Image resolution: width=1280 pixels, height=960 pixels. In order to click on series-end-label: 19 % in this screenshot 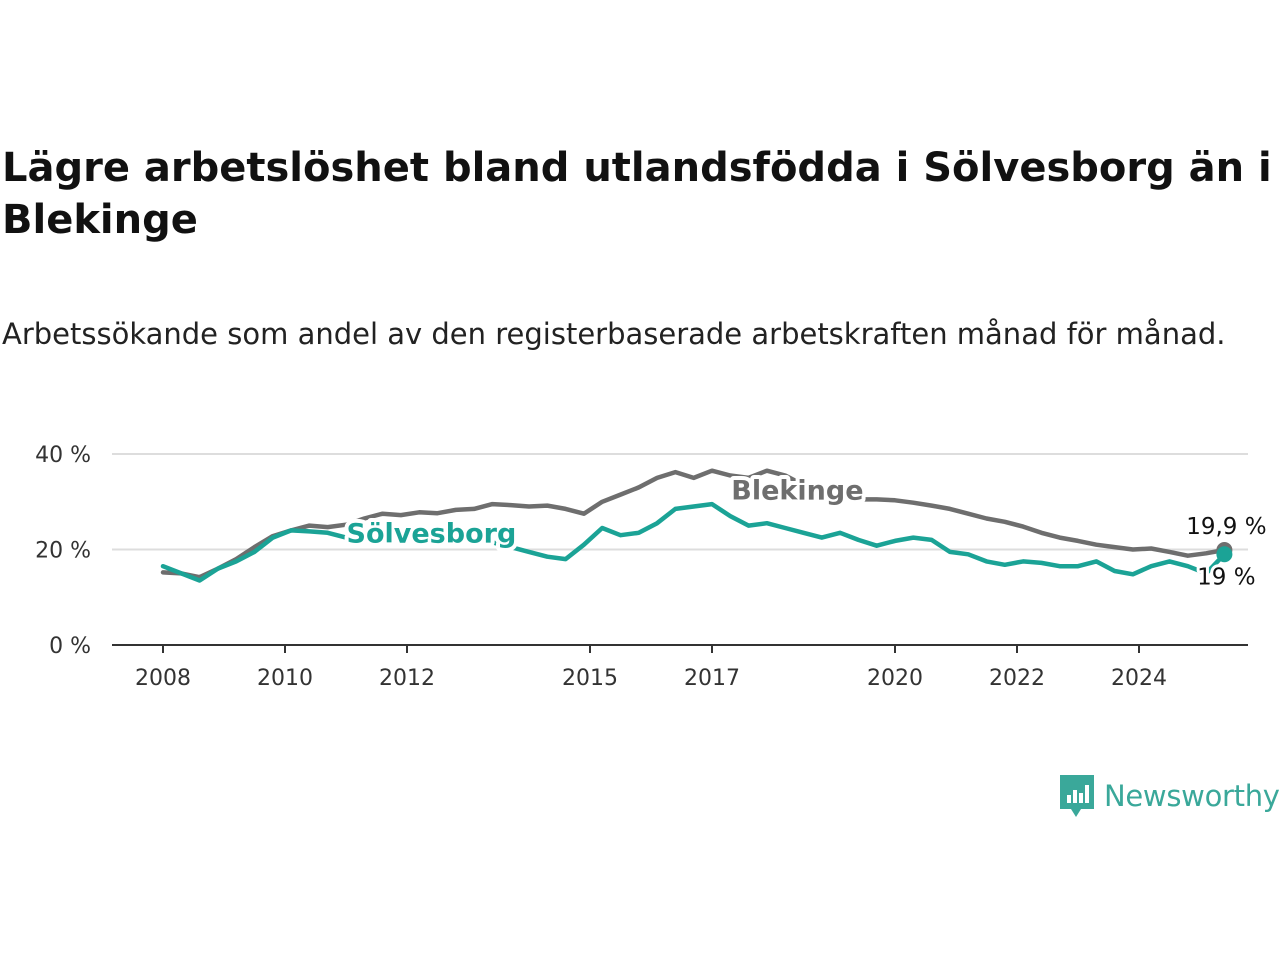, I will do `click(1226, 577)`.